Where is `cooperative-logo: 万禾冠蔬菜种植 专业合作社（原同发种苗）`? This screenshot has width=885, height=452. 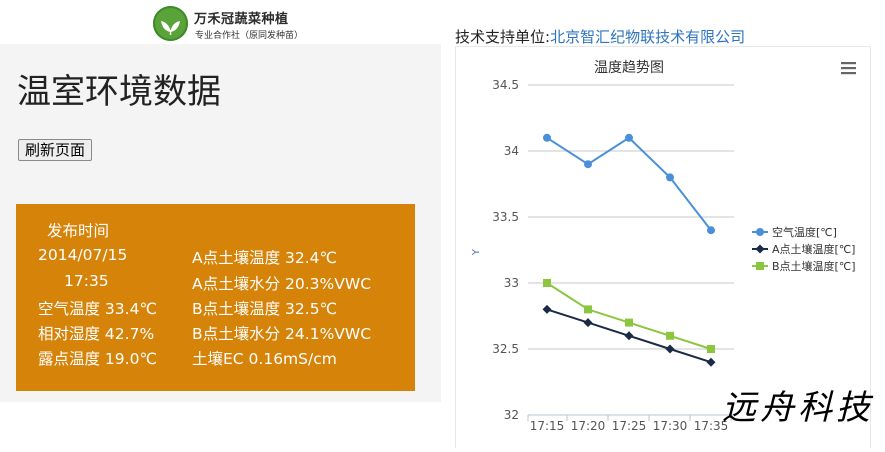
cooperative-logo: 万禾冠蔬菜种植 专业合作社（原同发种苗） is located at coordinates (238, 24).